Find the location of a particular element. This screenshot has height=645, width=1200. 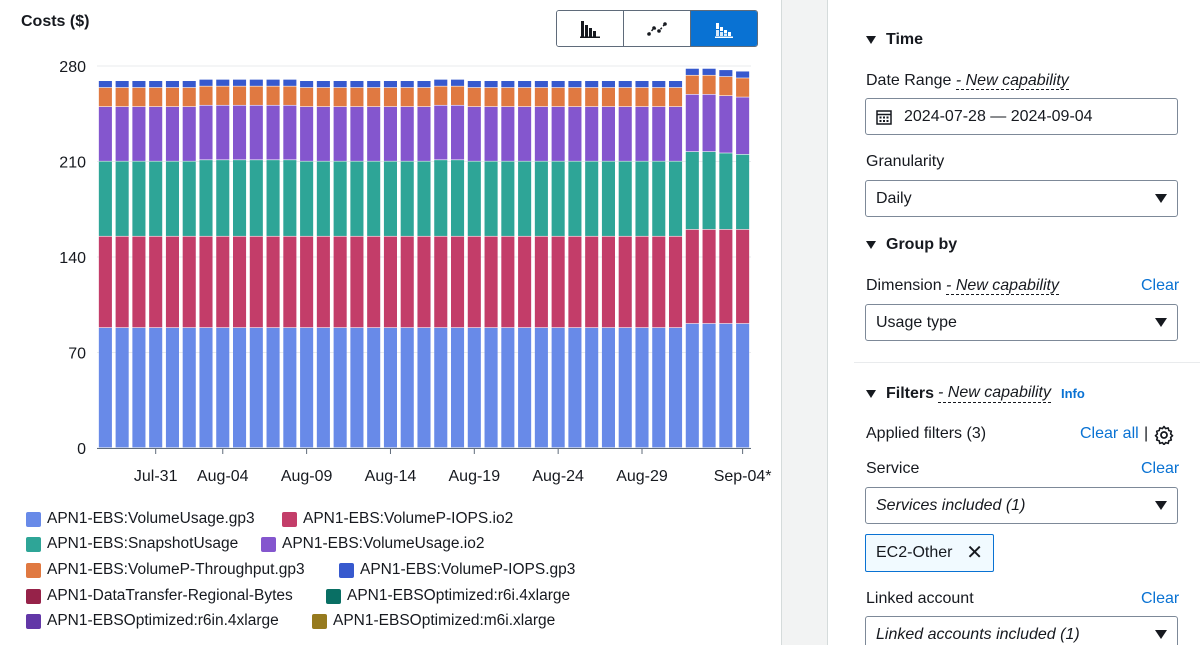

legend-item: APN1-EBS:VolumeP-Throughput.gp3 is located at coordinates (165, 570).